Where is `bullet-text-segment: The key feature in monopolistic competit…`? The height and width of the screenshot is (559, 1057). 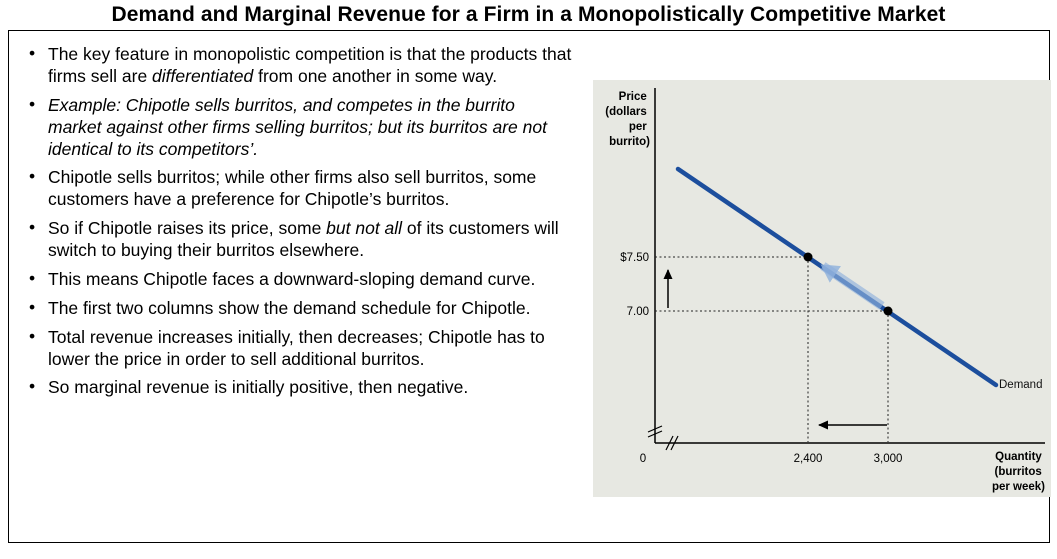 bullet-text-segment: The key feature in monopolistic competit… is located at coordinates (310, 65).